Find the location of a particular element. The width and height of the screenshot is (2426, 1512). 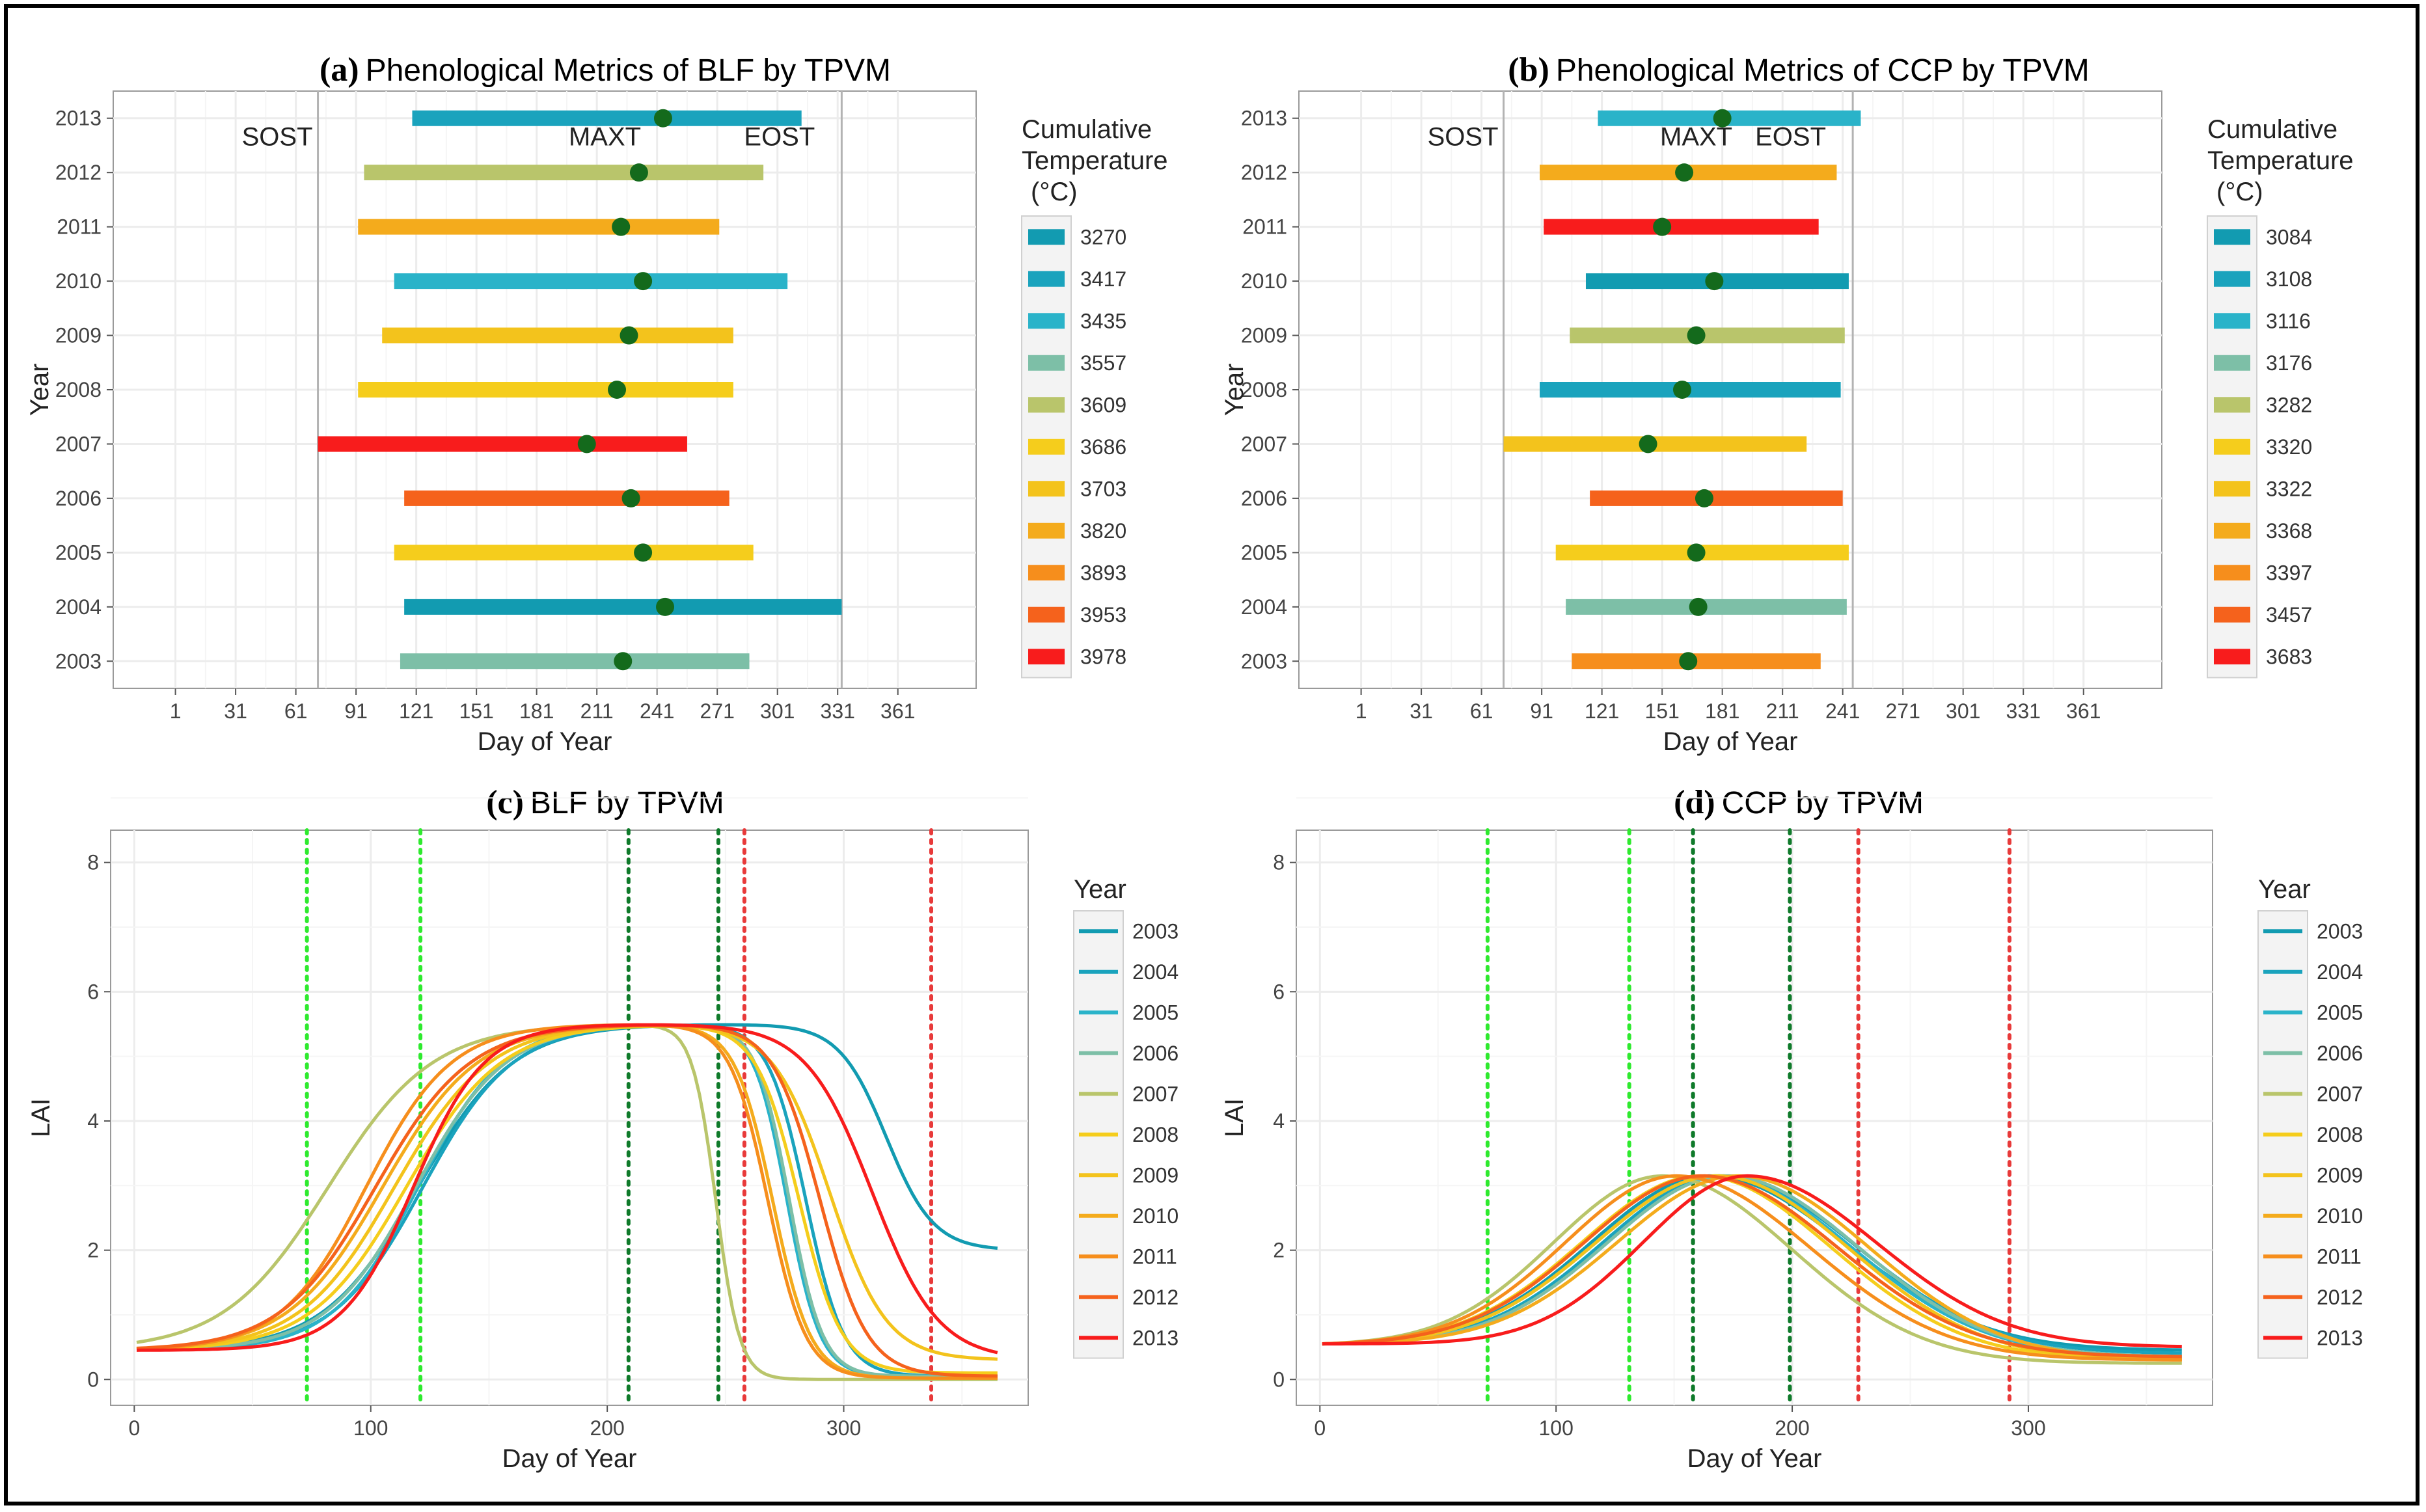

y-tick-label: 2013 is located at coordinates (78, 118).